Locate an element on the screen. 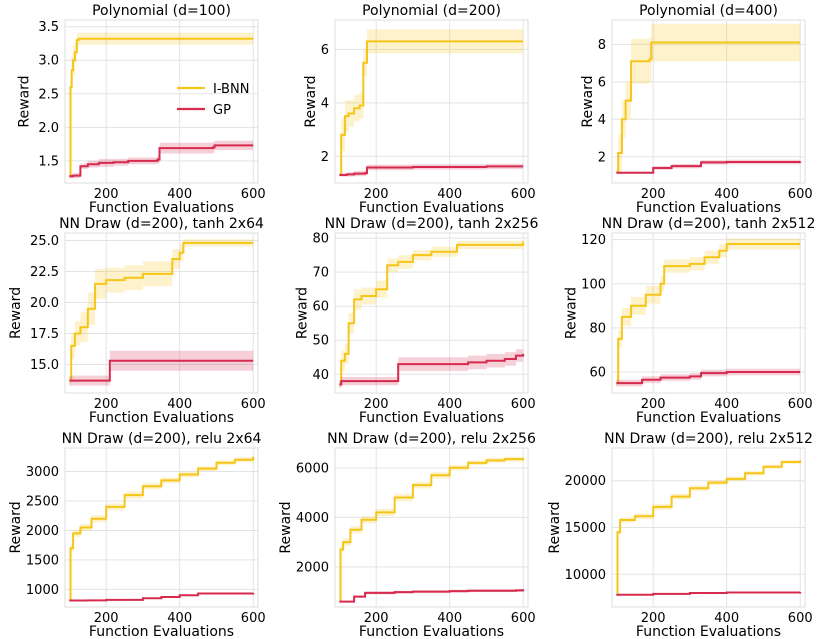 This screenshot has width=830, height=639. chart-title: Polynomial (d=400) is located at coordinates (708, 11).